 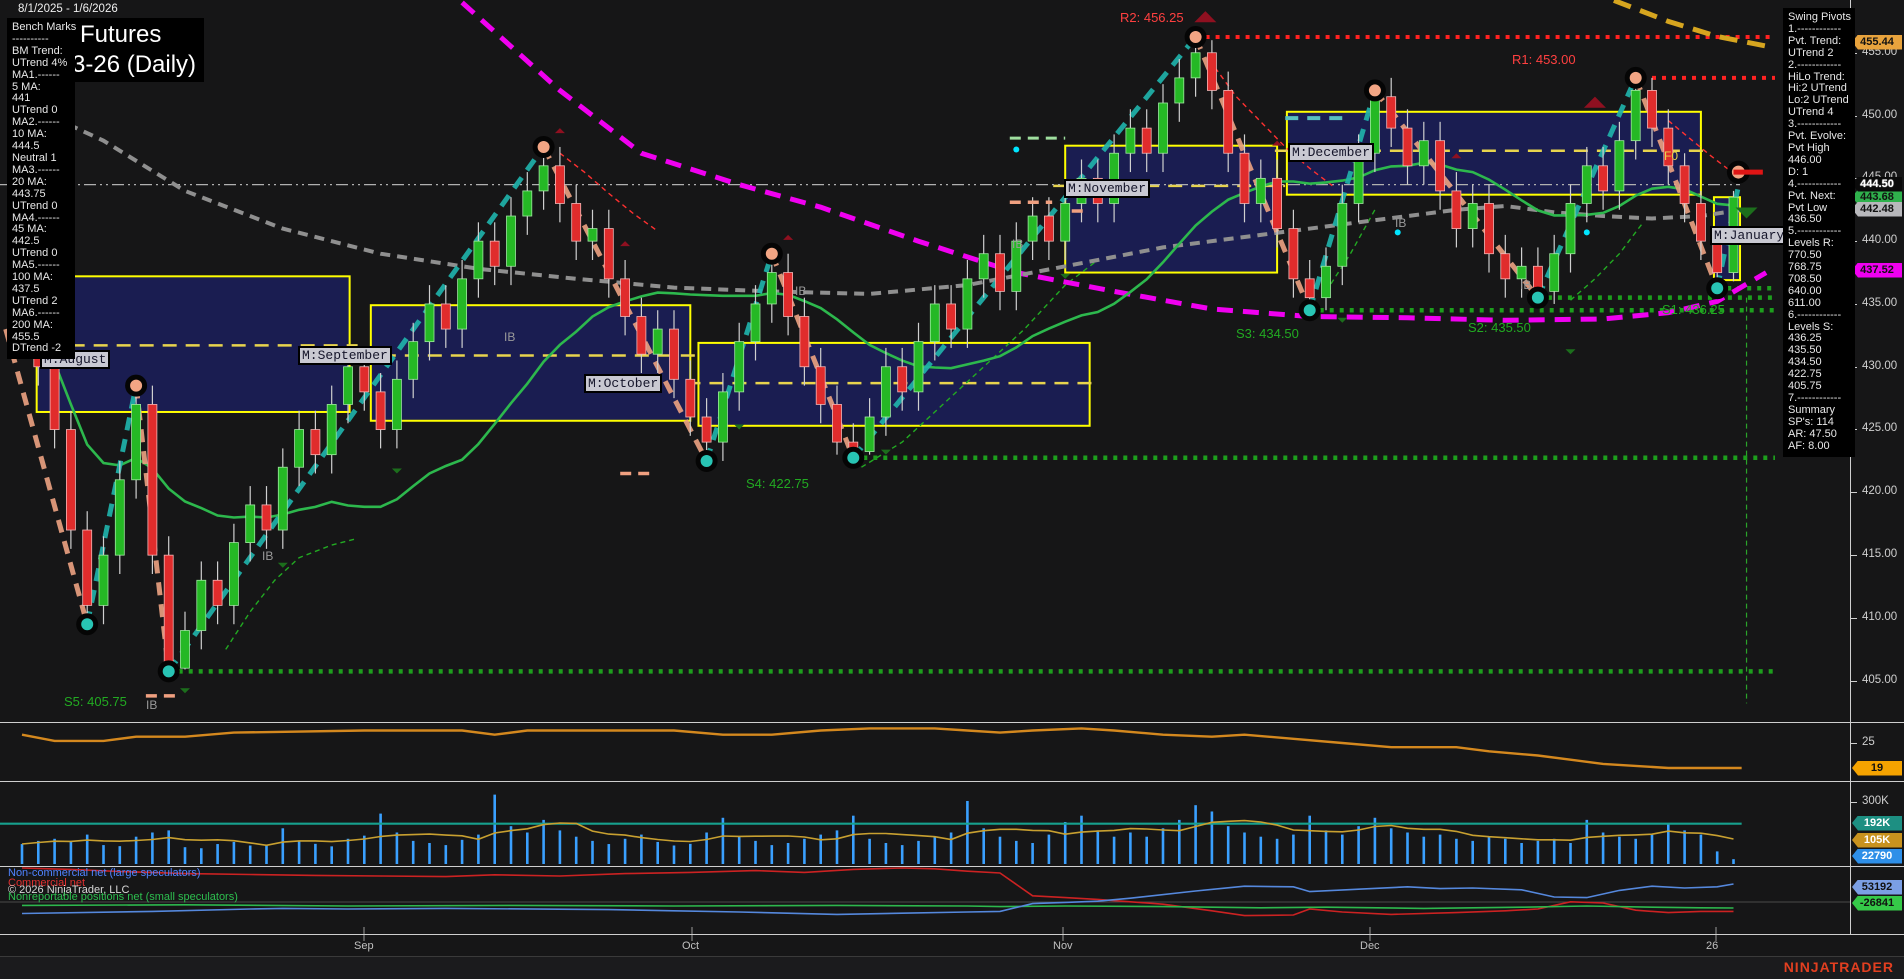 I want to click on chart-title-line1: Futures, so click(x=121, y=34).